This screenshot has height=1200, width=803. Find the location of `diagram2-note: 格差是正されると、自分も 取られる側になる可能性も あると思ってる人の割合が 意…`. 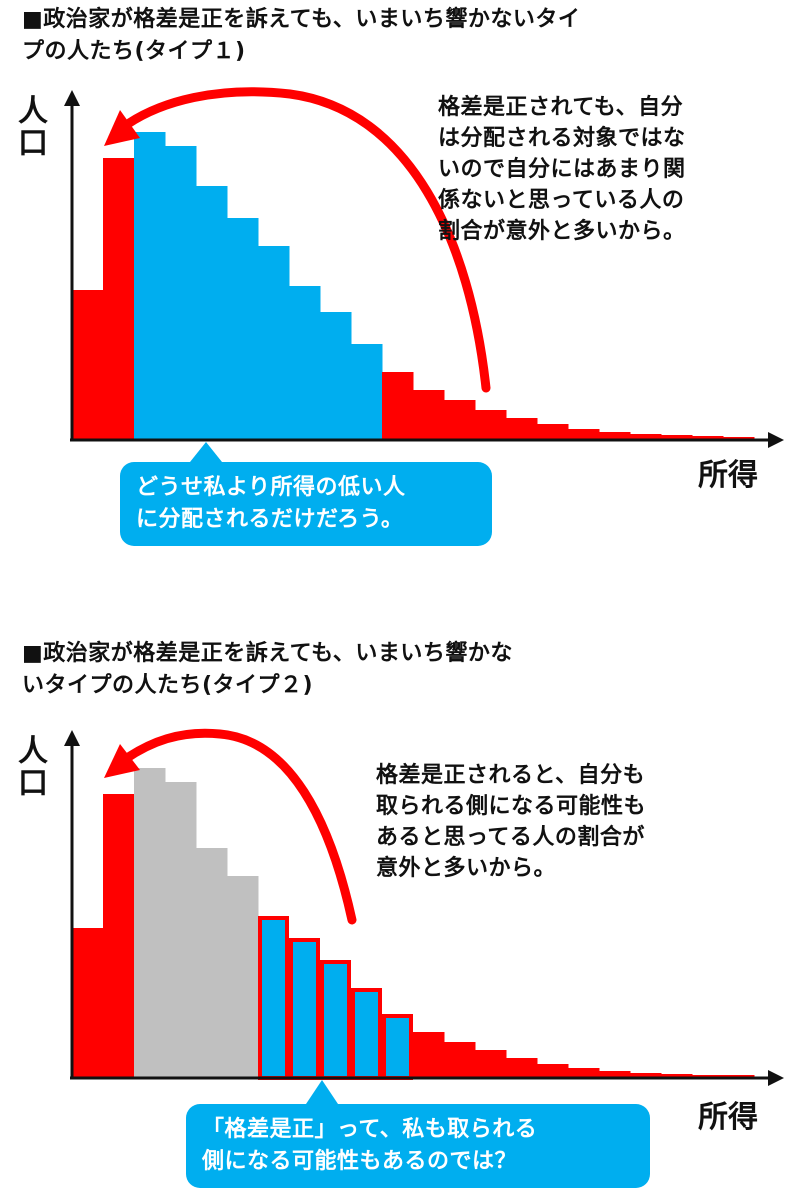

diagram2-note: 格差是正されると、自分も 取られる側になる可能性も あると思ってる人の割合が 意… is located at coordinates (511, 822).